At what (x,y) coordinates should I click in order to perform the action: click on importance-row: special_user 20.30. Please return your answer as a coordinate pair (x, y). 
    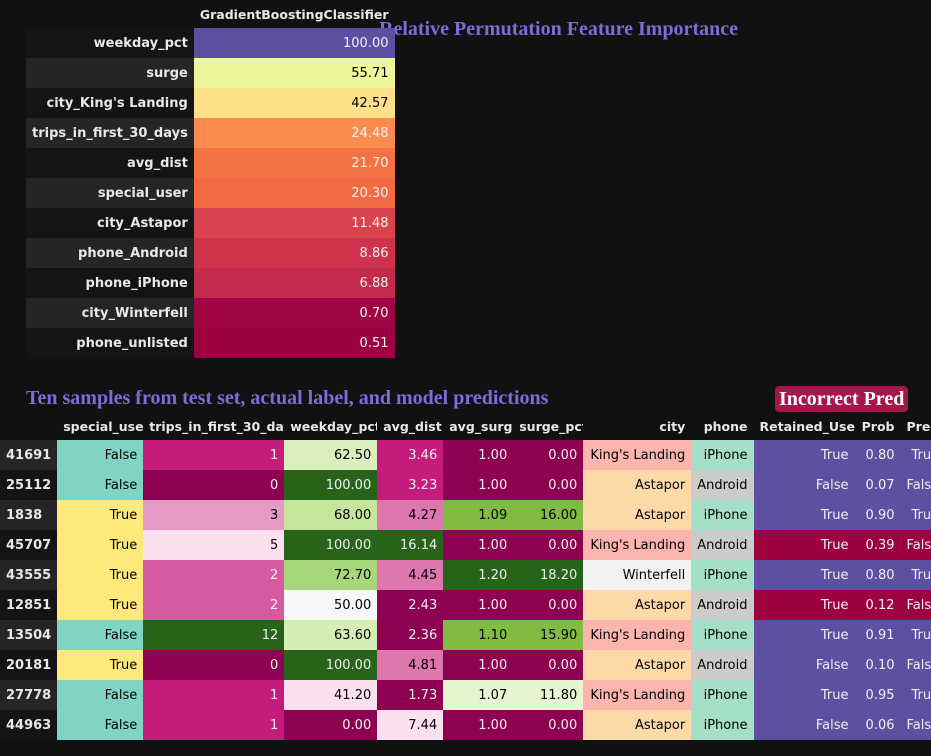
    Looking at the image, I should click on (210, 193).